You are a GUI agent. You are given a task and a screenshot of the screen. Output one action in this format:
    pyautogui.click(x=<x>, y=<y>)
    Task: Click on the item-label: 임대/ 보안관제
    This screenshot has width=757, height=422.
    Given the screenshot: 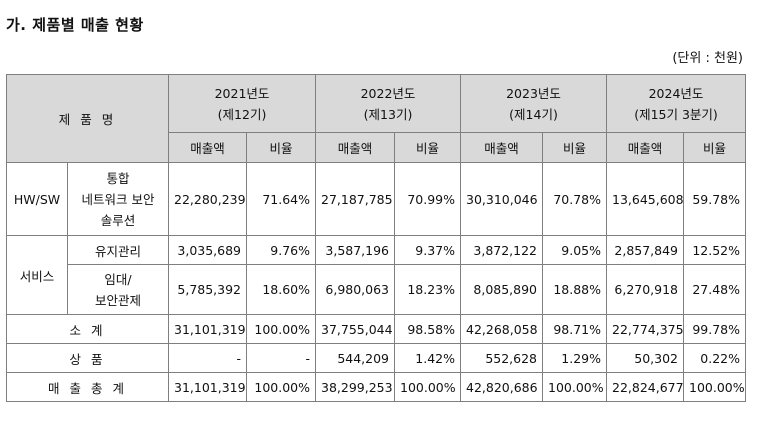 What is the action you would take?
    pyautogui.click(x=118, y=289)
    